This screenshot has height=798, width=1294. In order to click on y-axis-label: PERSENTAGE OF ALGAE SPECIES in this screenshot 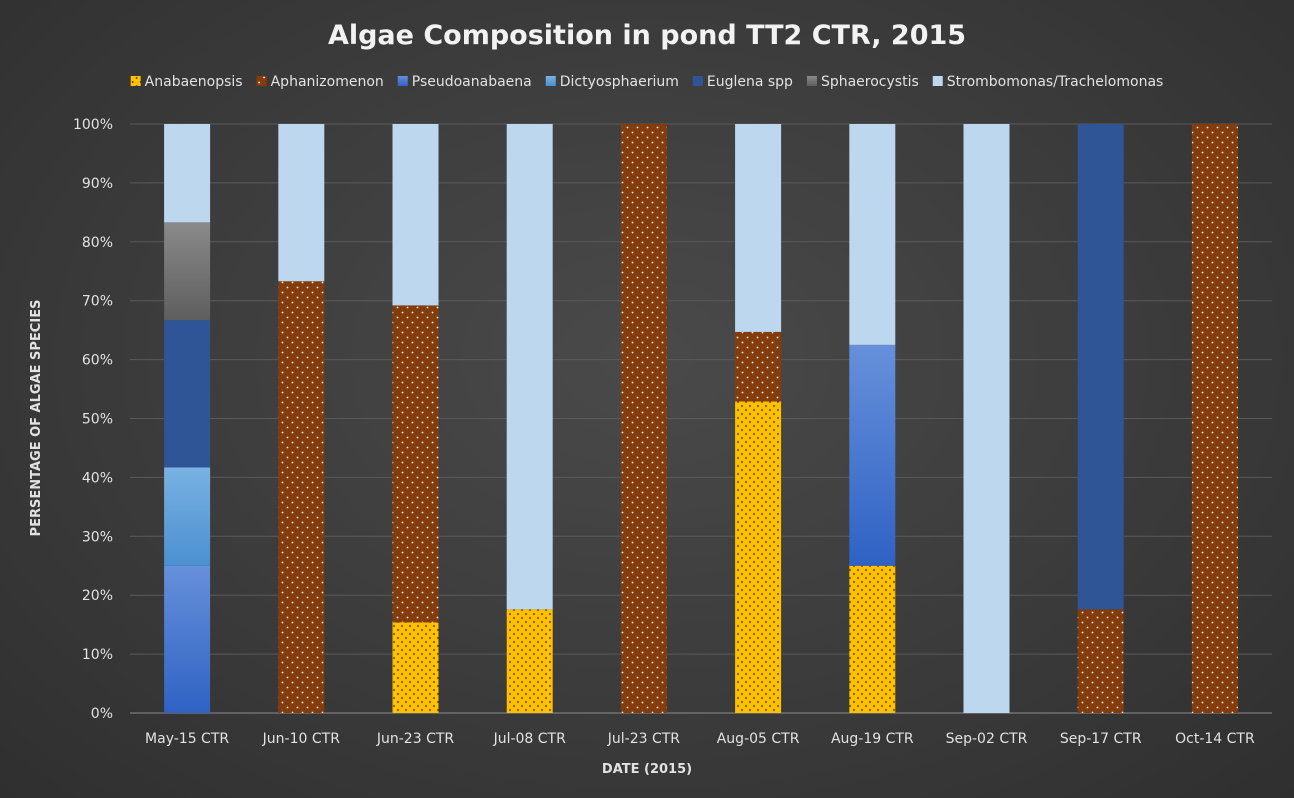, I will do `click(36, 418)`.